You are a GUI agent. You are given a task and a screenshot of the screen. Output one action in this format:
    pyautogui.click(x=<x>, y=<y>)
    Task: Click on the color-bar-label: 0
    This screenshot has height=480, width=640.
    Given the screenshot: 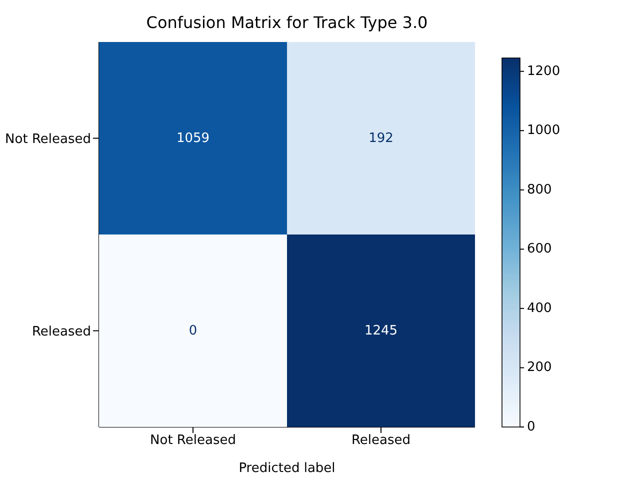 What is the action you would take?
    pyautogui.click(x=531, y=427)
    